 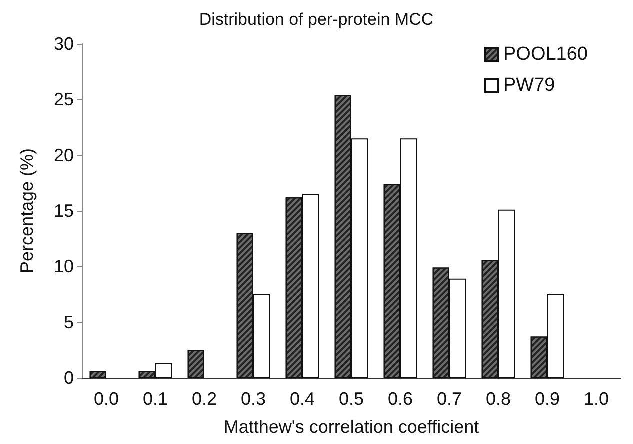 What do you see at coordinates (253, 399) in the screenshot?
I see `x-tick-label: 0.3` at bounding box center [253, 399].